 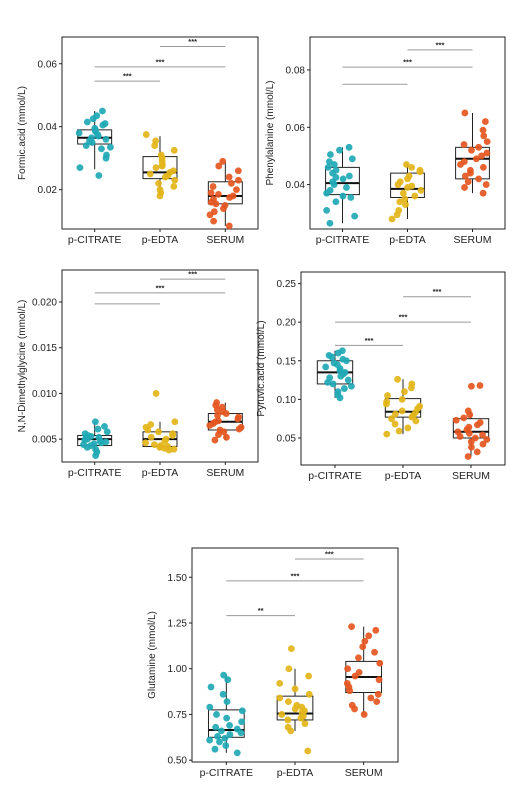 I want to click on y-tick-label: 0.05, so click(x=287, y=438).